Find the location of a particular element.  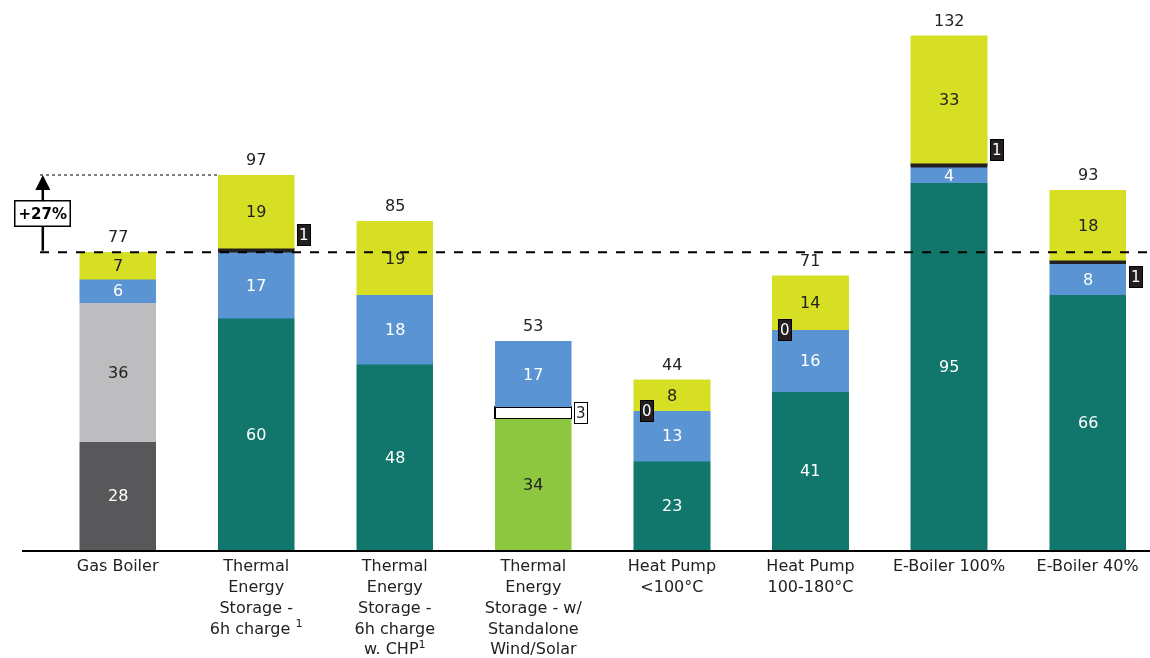

data-label: 60 is located at coordinates (256, 434).